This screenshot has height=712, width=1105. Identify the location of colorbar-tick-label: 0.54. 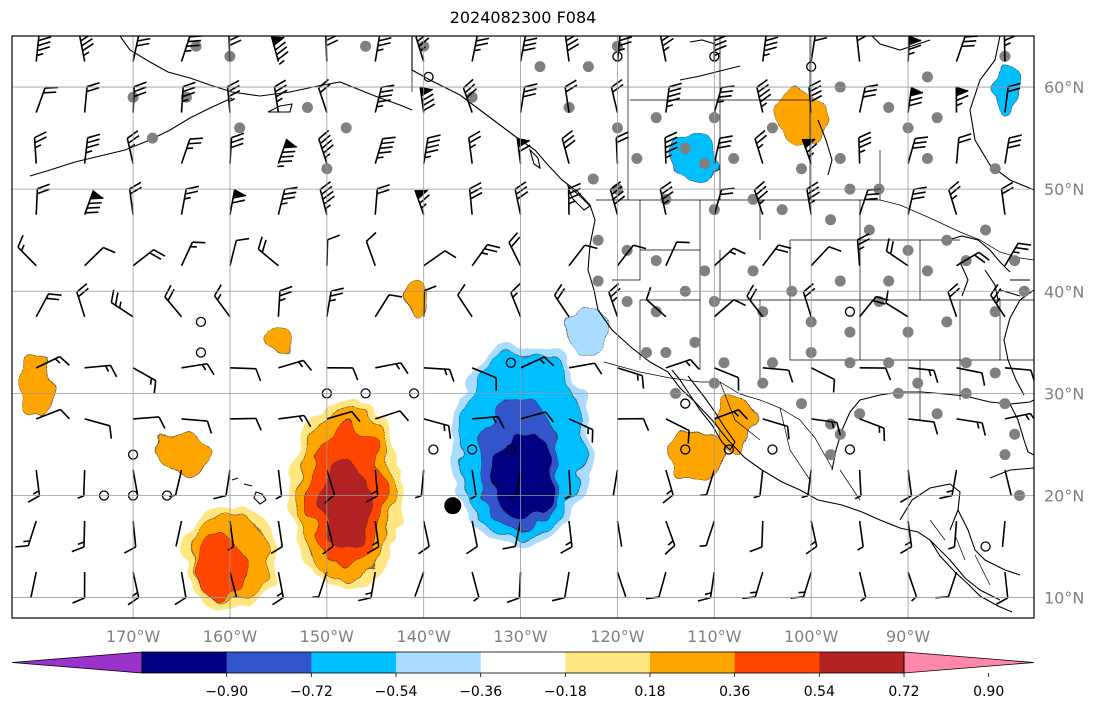
(819, 692).